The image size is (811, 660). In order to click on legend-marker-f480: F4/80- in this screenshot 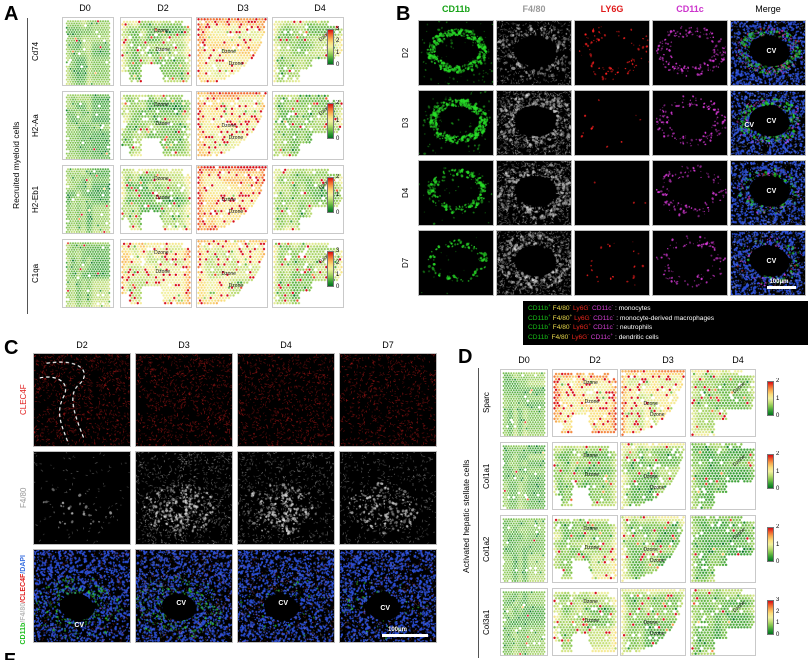, I will do `click(562, 308)`.